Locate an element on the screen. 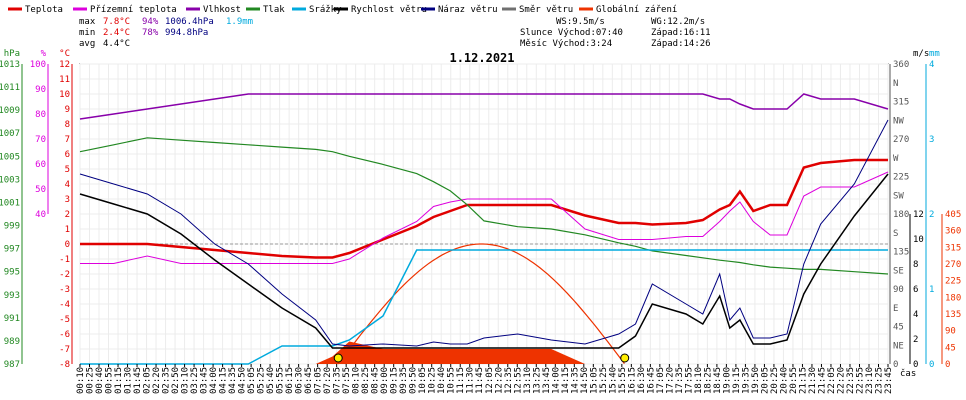 This screenshot has height=400, width=966. x-tick-label: 20:40 is located at coordinates (784, 380).